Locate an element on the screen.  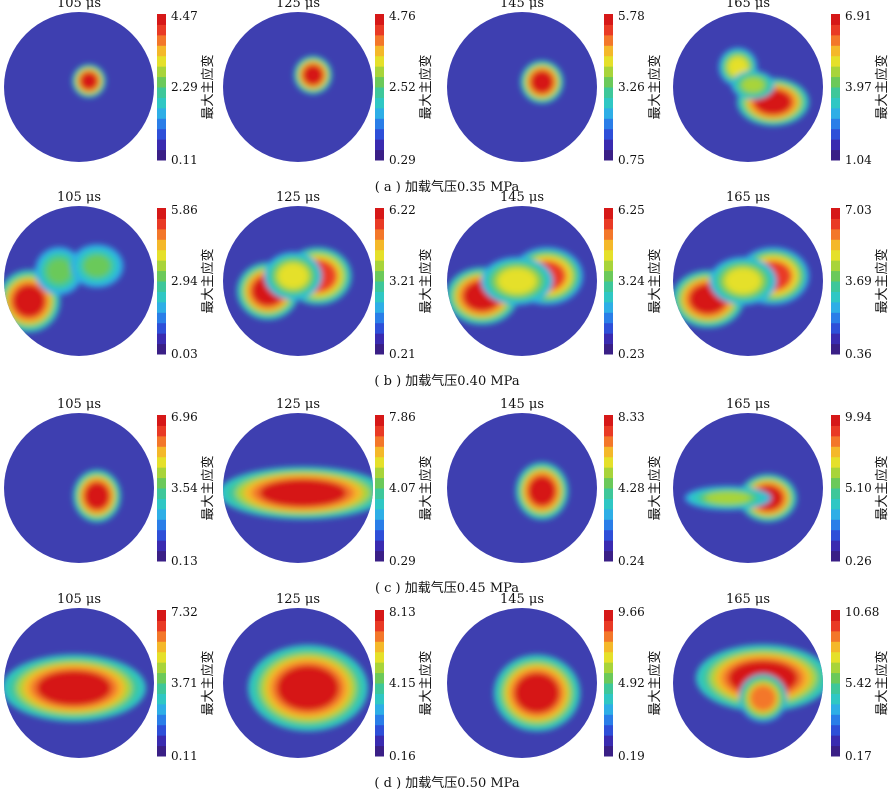
colorbar-tick: 4.47 is located at coordinates (184, 16).